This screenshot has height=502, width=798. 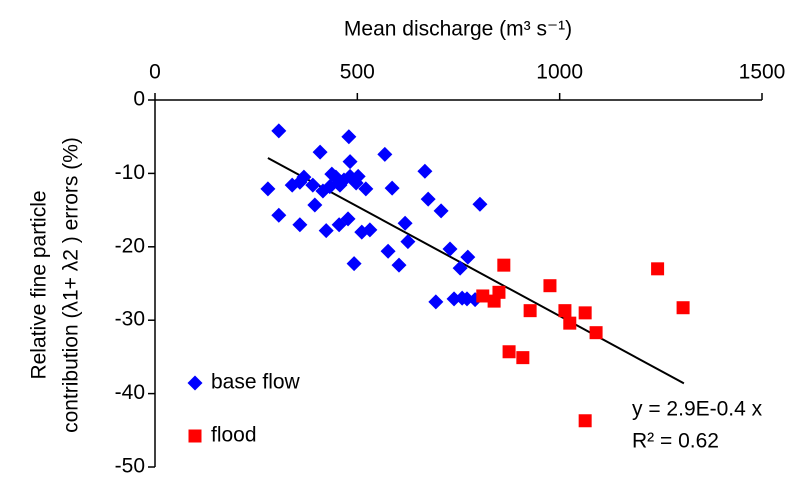 What do you see at coordinates (357, 72) in the screenshot?
I see `x-tick-label: 500` at bounding box center [357, 72].